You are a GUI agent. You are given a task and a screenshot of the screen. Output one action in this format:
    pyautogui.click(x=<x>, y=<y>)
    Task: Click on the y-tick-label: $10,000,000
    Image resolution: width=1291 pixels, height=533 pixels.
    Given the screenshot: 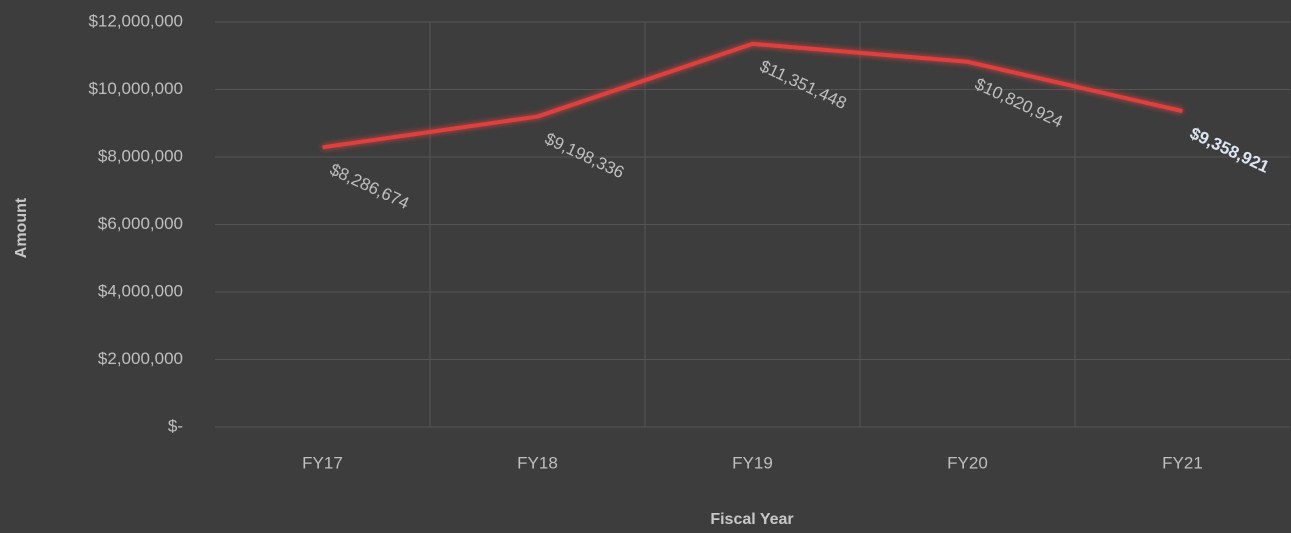 What is the action you would take?
    pyautogui.click(x=135, y=88)
    